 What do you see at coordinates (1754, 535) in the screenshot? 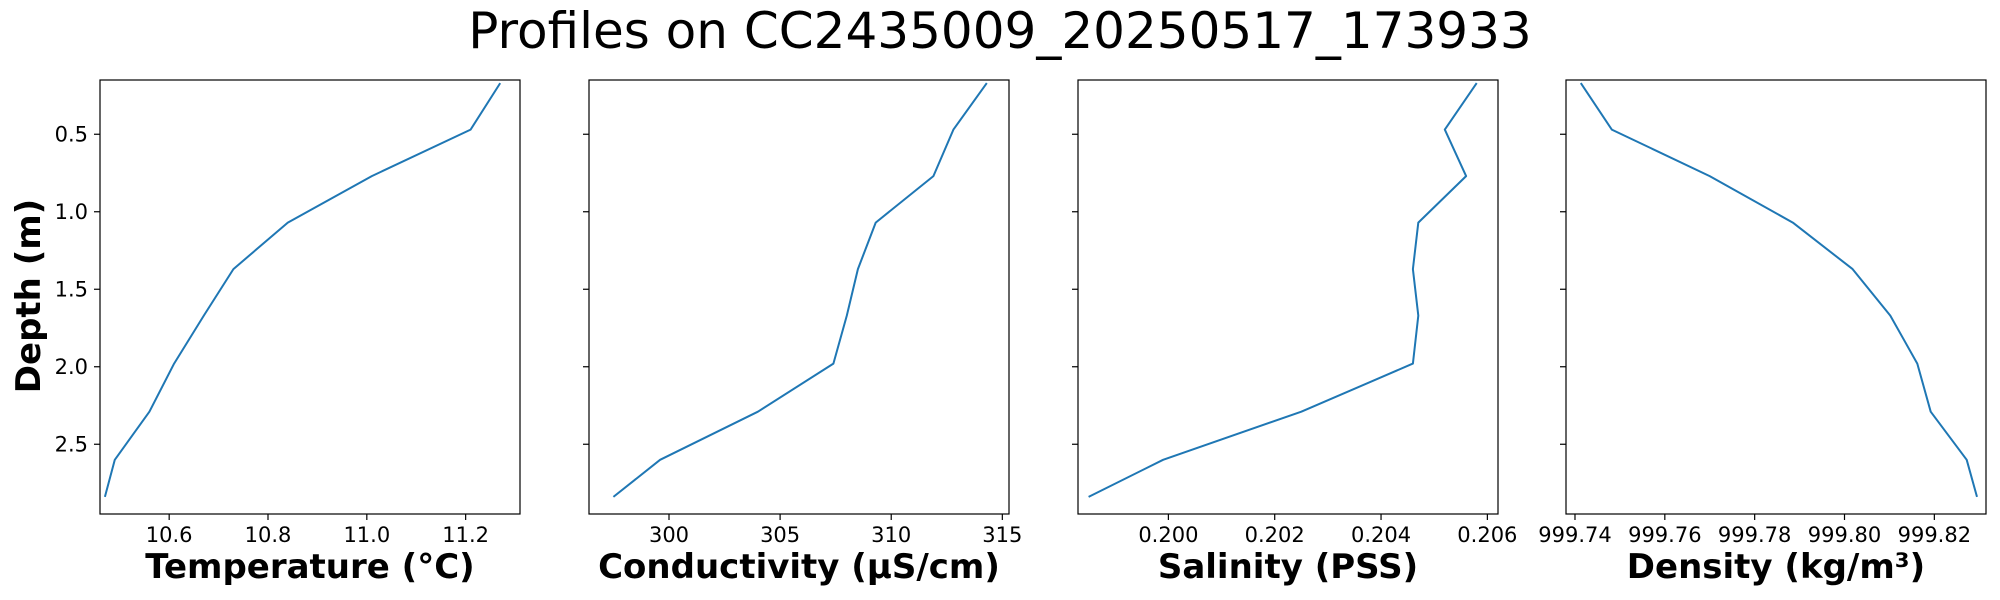
I see `density-x-tick-label: 999.78` at bounding box center [1754, 535].